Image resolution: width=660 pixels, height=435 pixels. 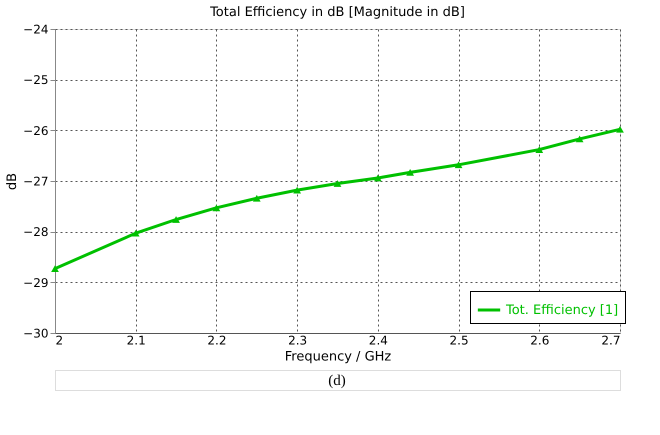 I want to click on x-tick-label: 2.4, so click(x=378, y=341).